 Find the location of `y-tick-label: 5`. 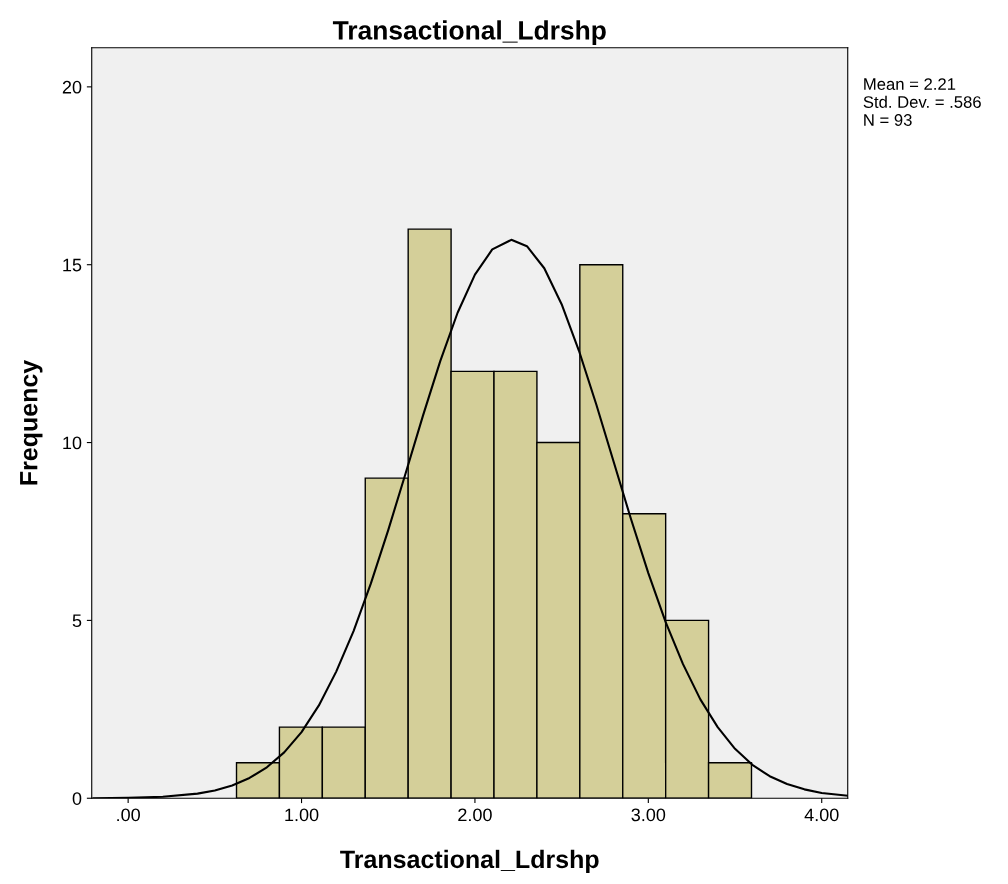

y-tick-label: 5 is located at coordinates (77, 621).